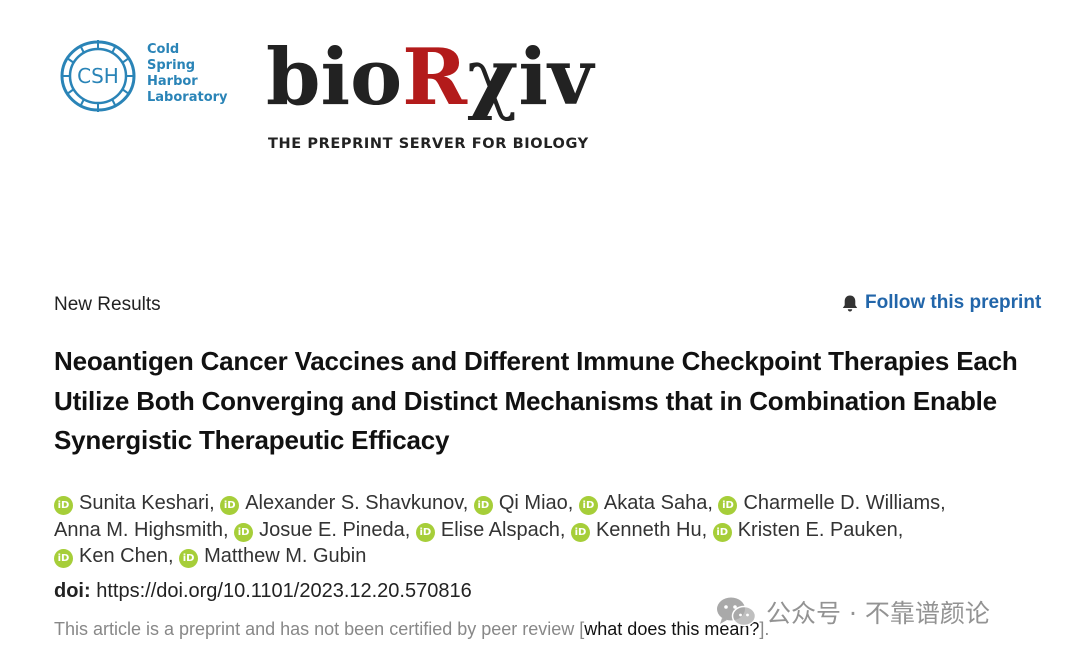 This screenshot has width=1080, height=655. I want to click on author-item: iD Ken Chen,, so click(114, 556).